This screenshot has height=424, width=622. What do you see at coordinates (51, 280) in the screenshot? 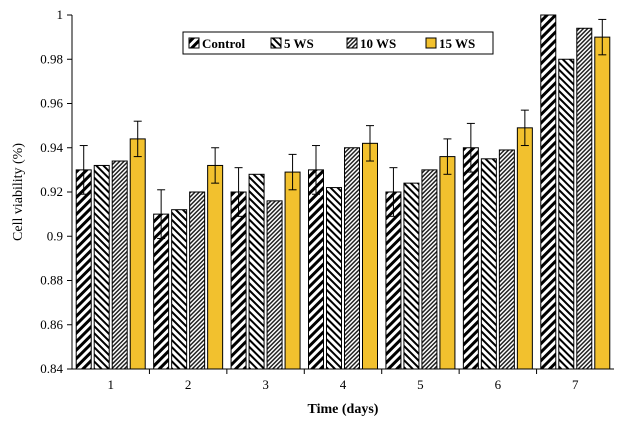
I see `y-tick-label: 0.88` at bounding box center [51, 280].